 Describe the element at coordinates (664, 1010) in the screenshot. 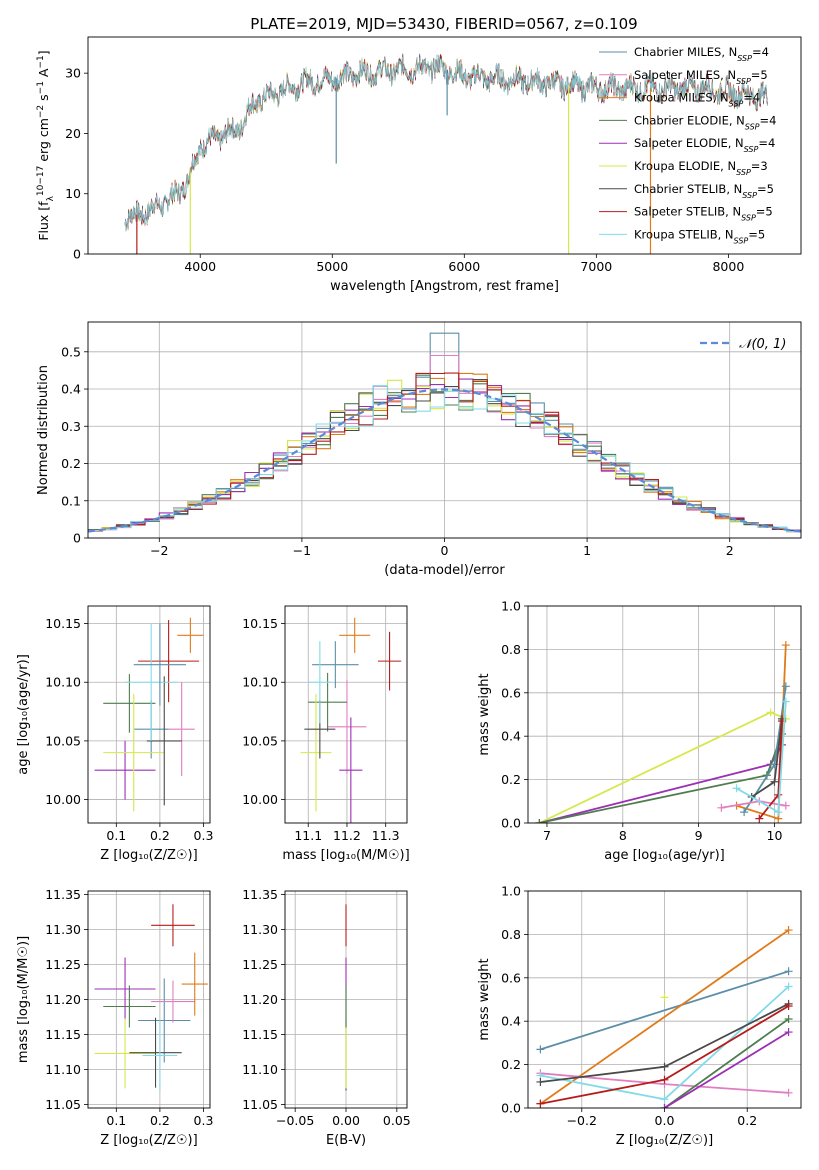

I see `series-line-chabrier-miles` at that location.